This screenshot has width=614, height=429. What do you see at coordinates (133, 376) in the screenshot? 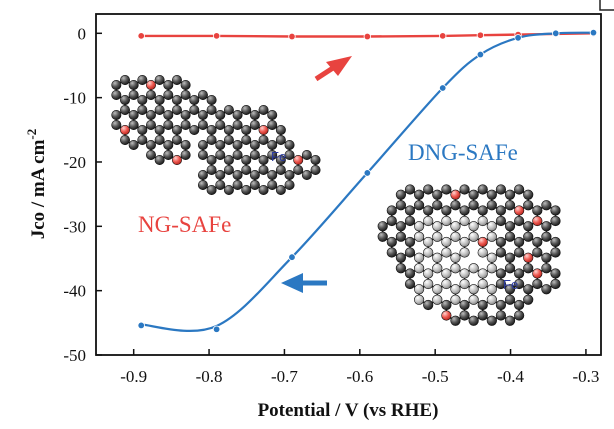
I see `x-tick-label: -0.9` at bounding box center [133, 376].